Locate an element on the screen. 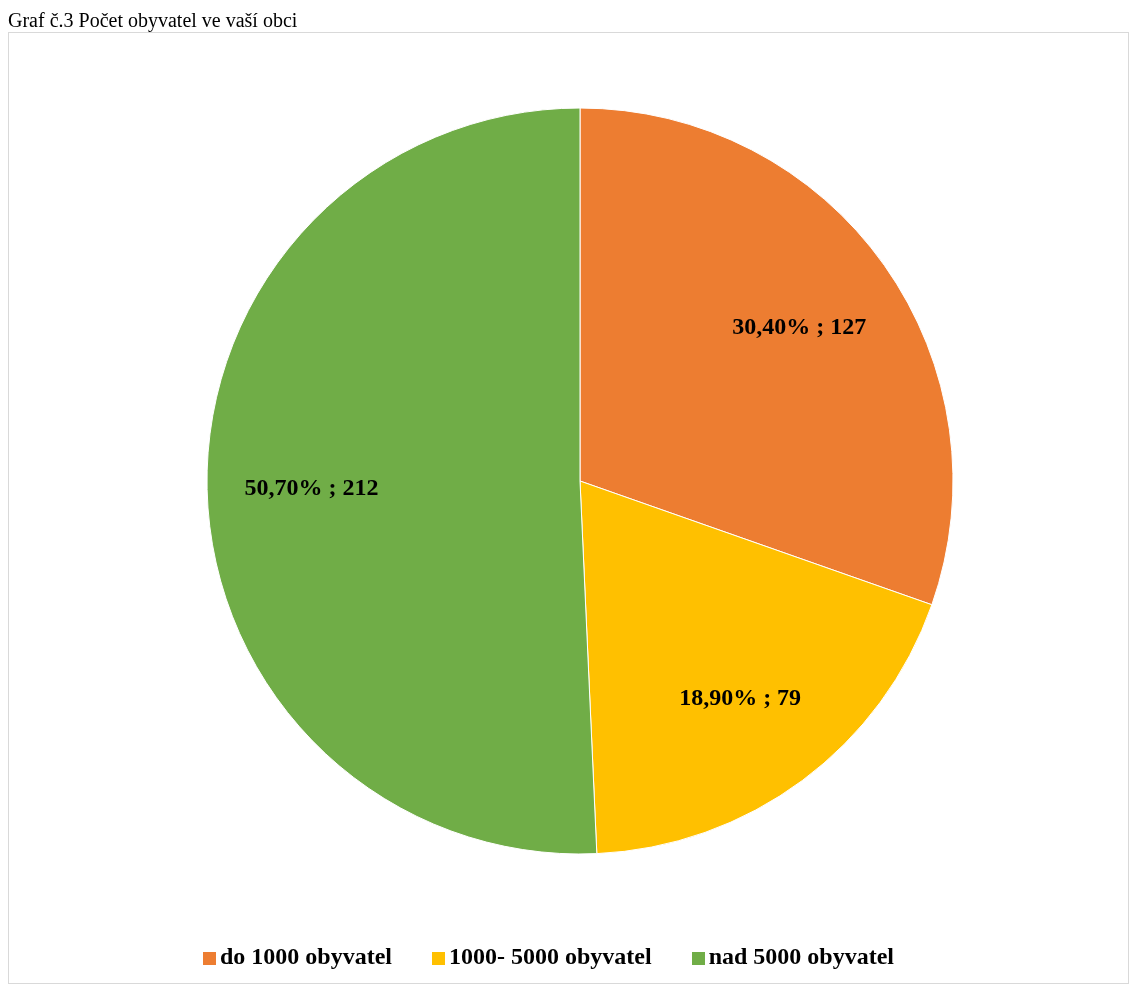  legend-label: nad 5000 obyvatel is located at coordinates (801, 956).